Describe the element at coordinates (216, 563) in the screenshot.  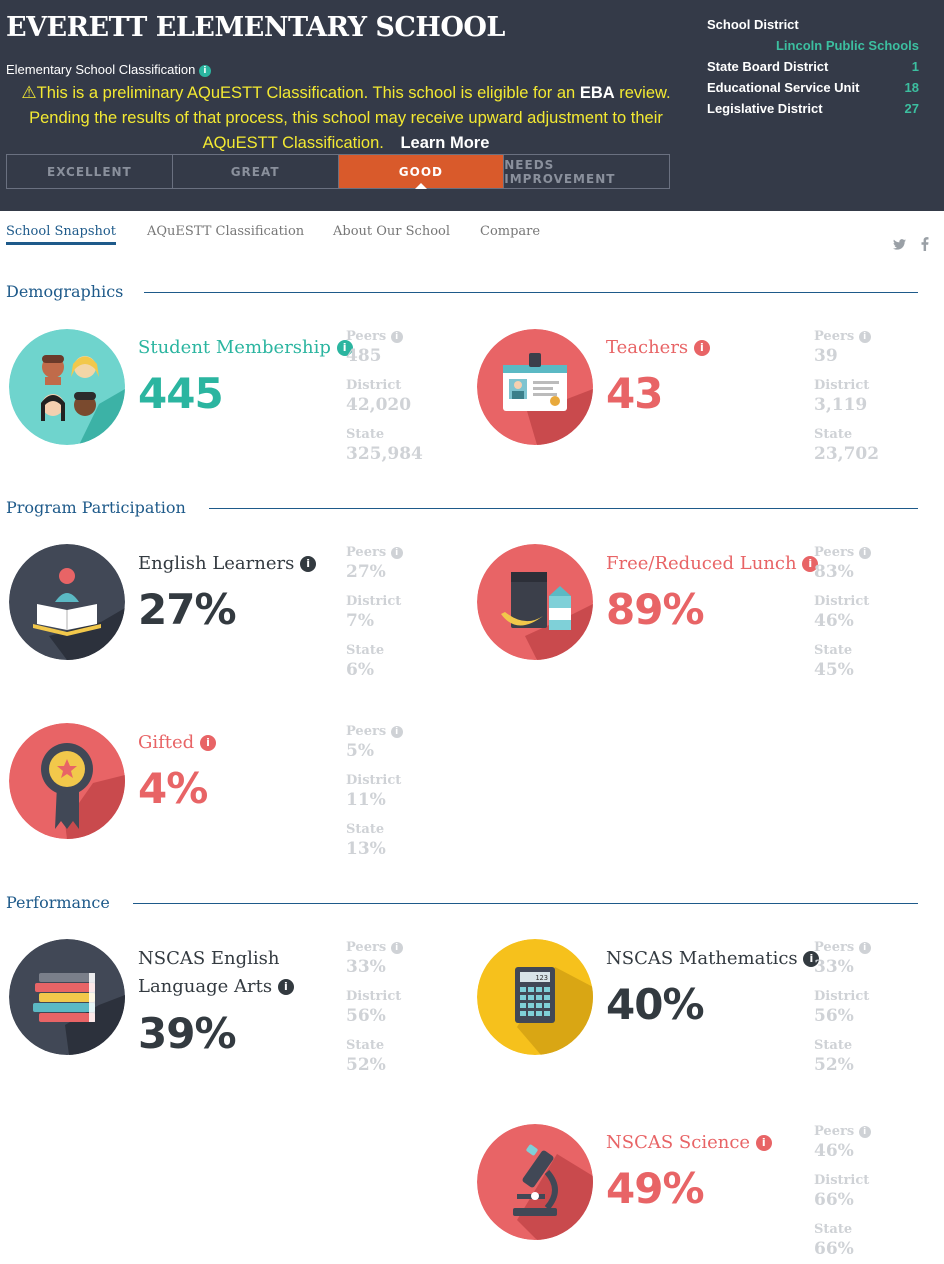
I see `english-learners-label-text: English Learners` at that location.